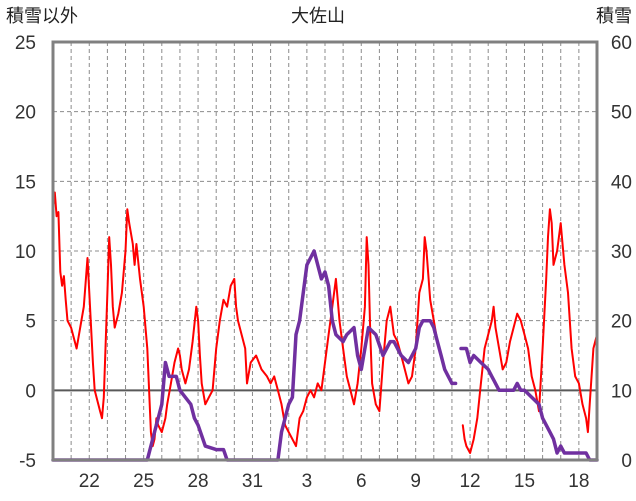  What do you see at coordinates (252, 481) in the screenshot?
I see `x-tick-label: 31` at bounding box center [252, 481].